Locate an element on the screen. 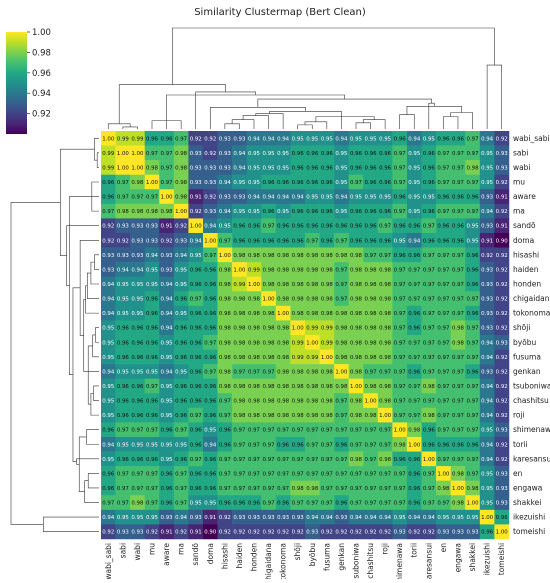 The image size is (550, 583). cell-value-label: 0.99 is located at coordinates (327, 343).